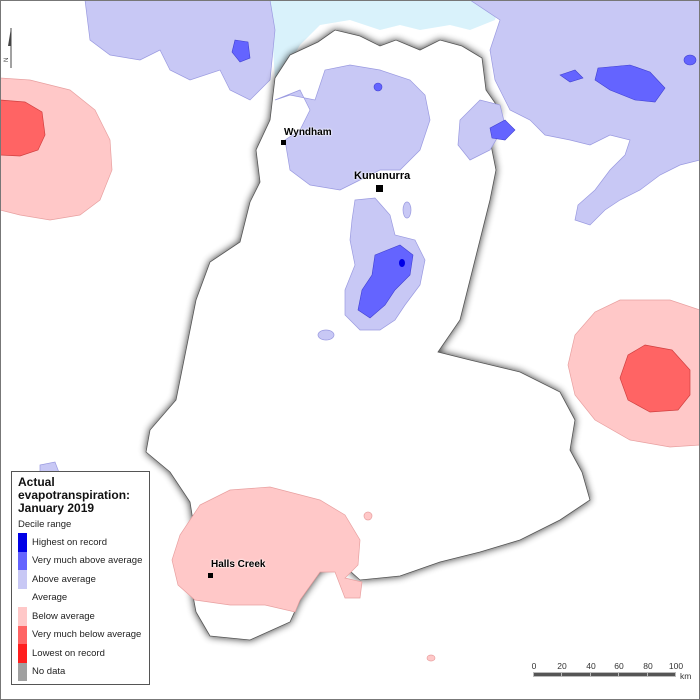 This screenshot has width=700, height=700. What do you see at coordinates (87, 635) in the screenshot?
I see `legend-label: Very much below average` at bounding box center [87, 635].